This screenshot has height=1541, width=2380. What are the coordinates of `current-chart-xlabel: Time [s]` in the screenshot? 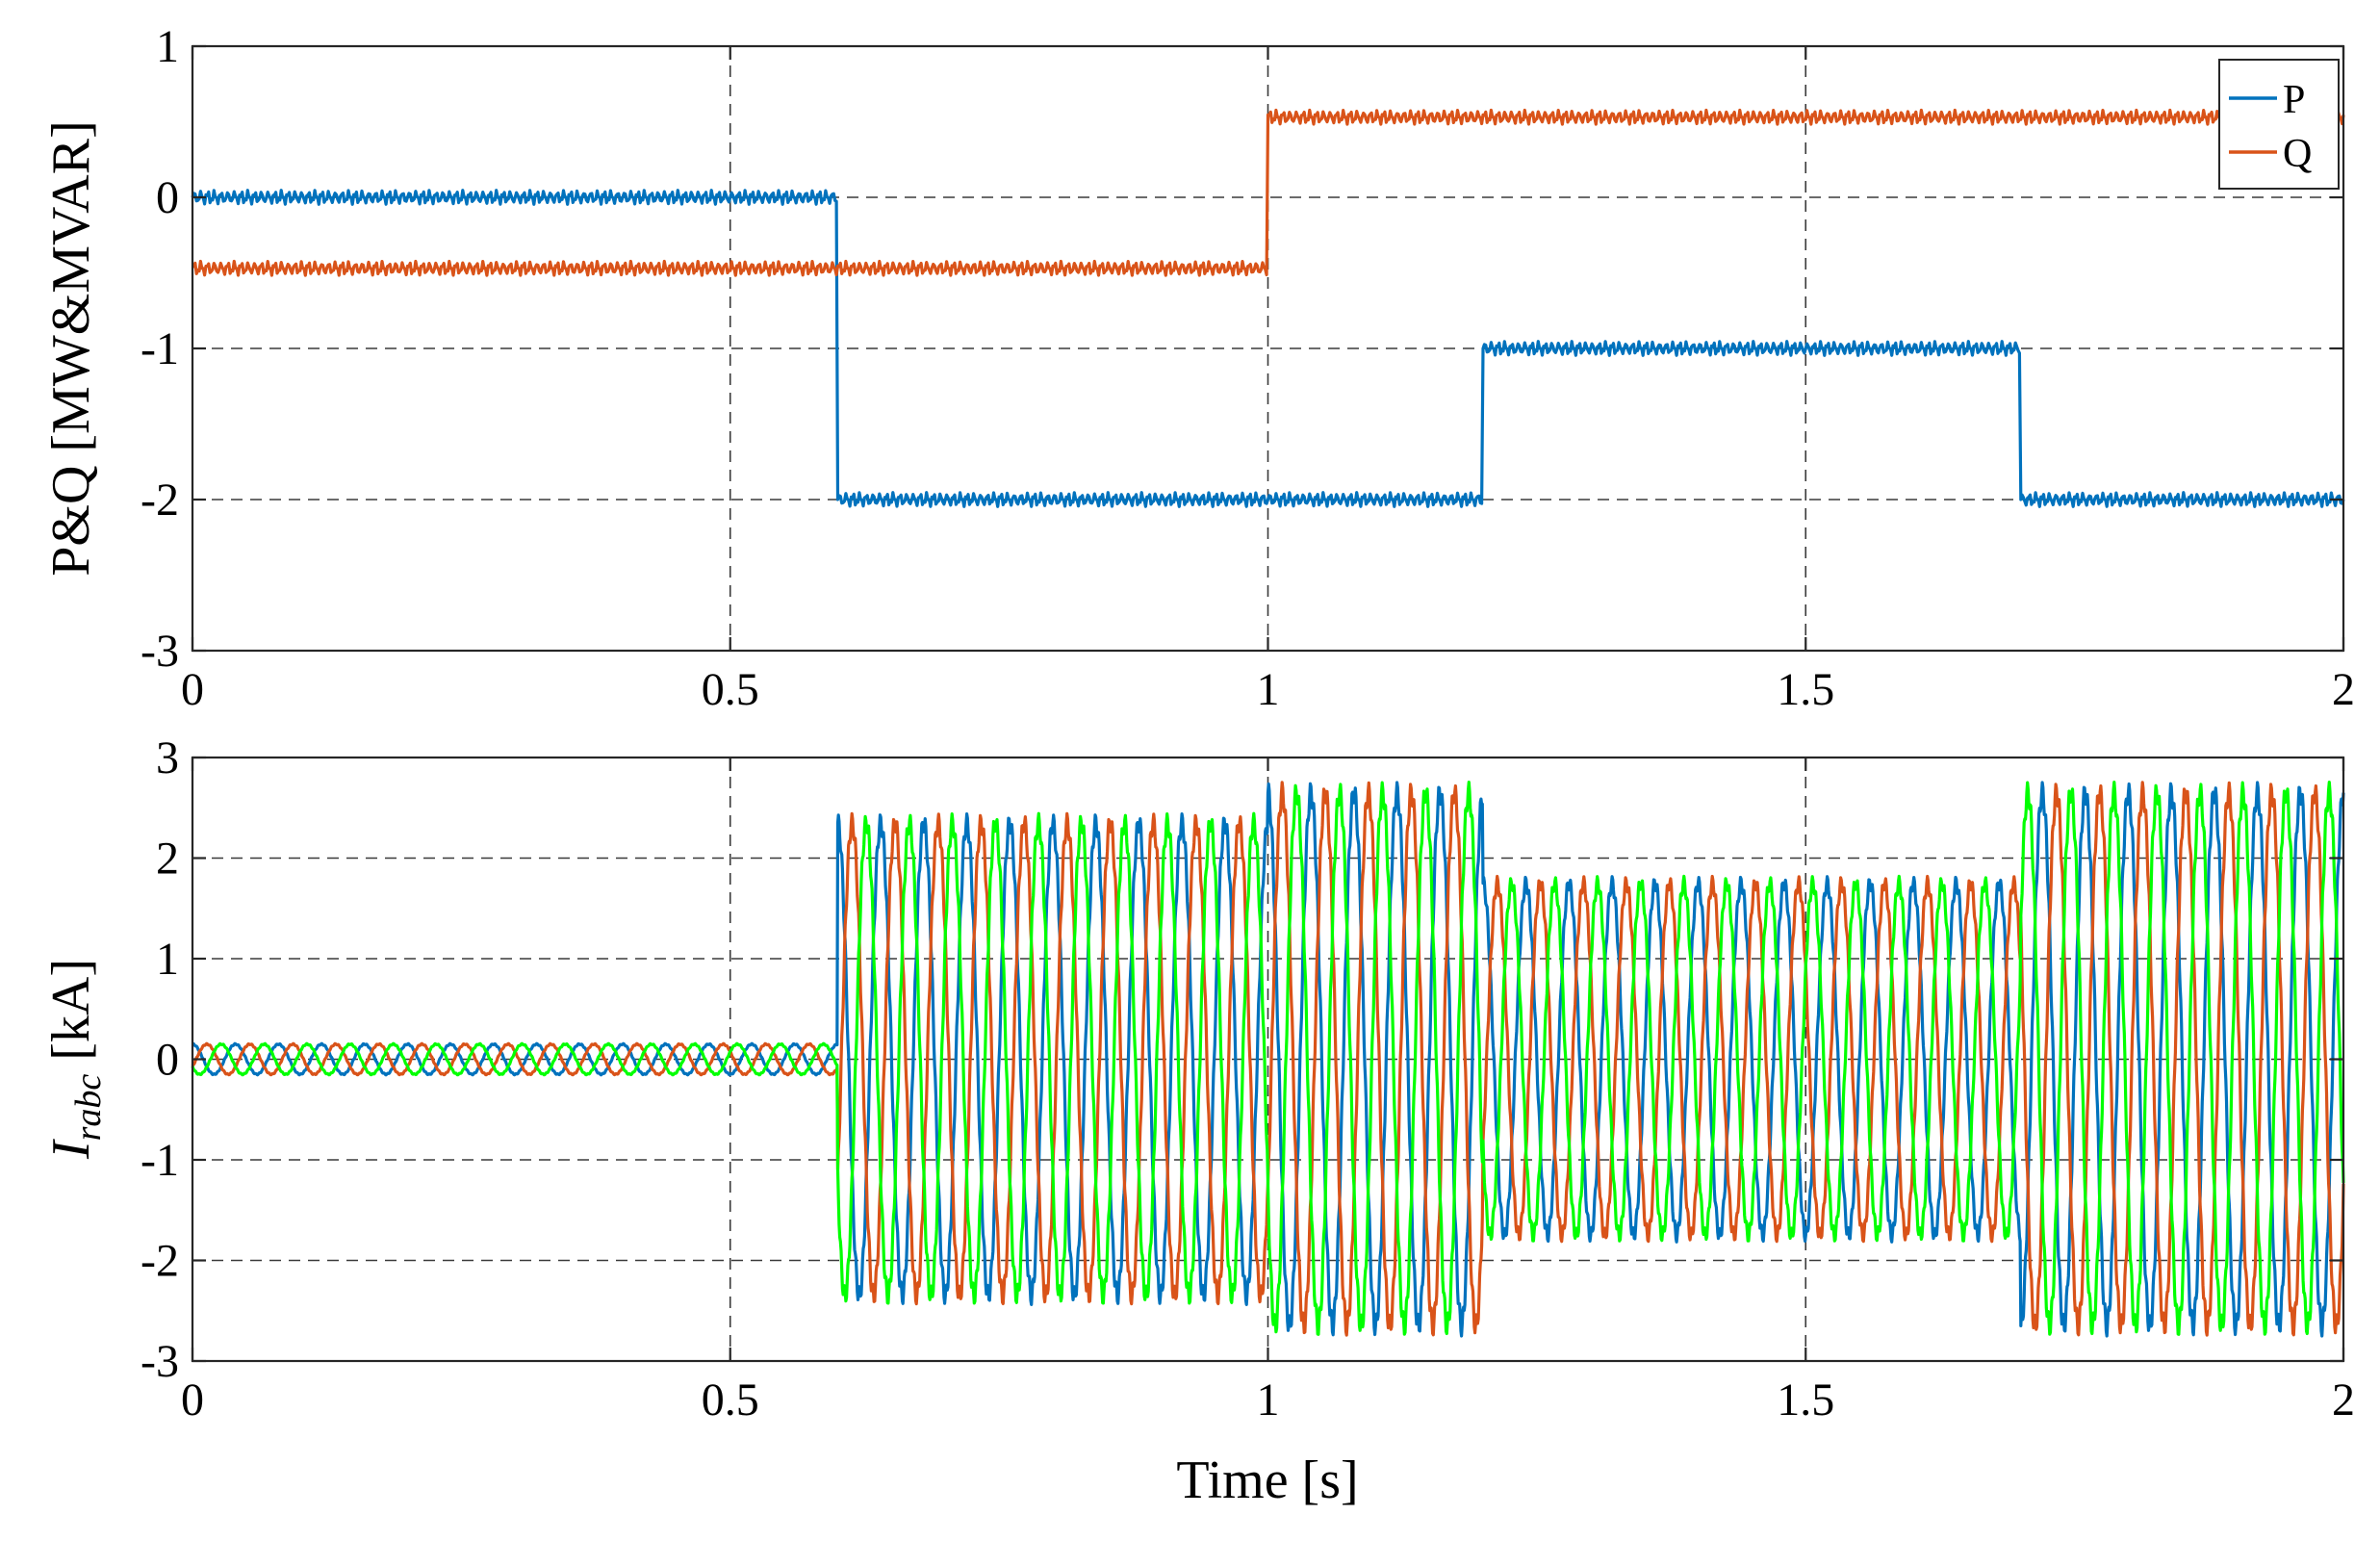 It's located at (1267, 1481).